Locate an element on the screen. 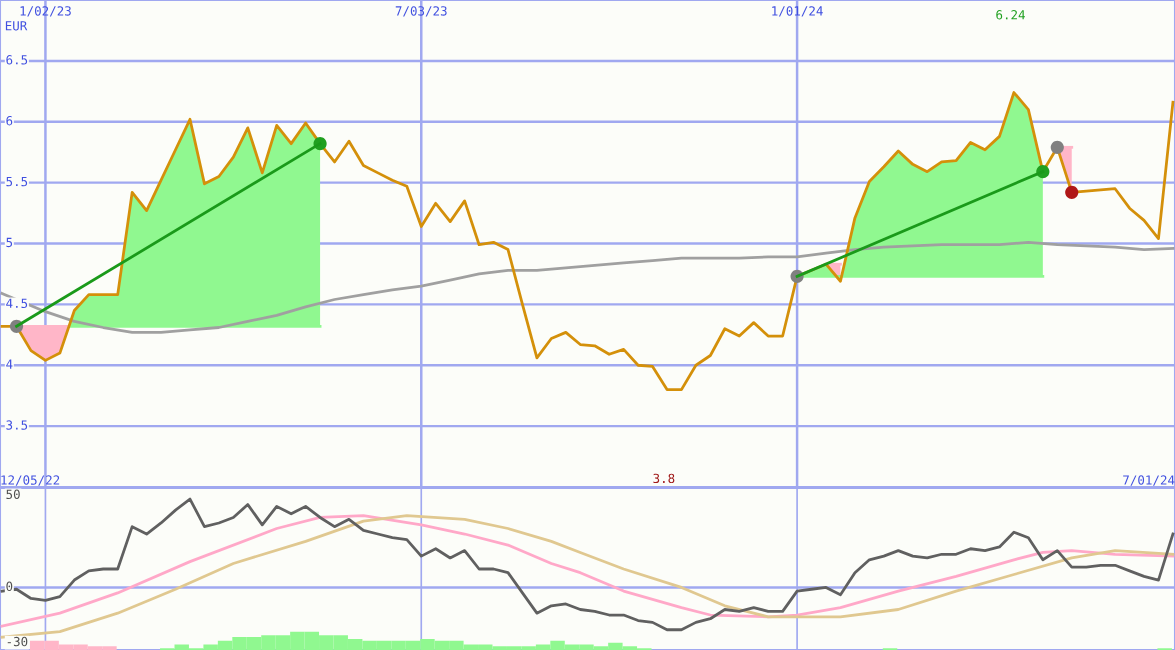 This screenshot has width=1175, height=650. y-tick-label: 5.5 is located at coordinates (17, 181).